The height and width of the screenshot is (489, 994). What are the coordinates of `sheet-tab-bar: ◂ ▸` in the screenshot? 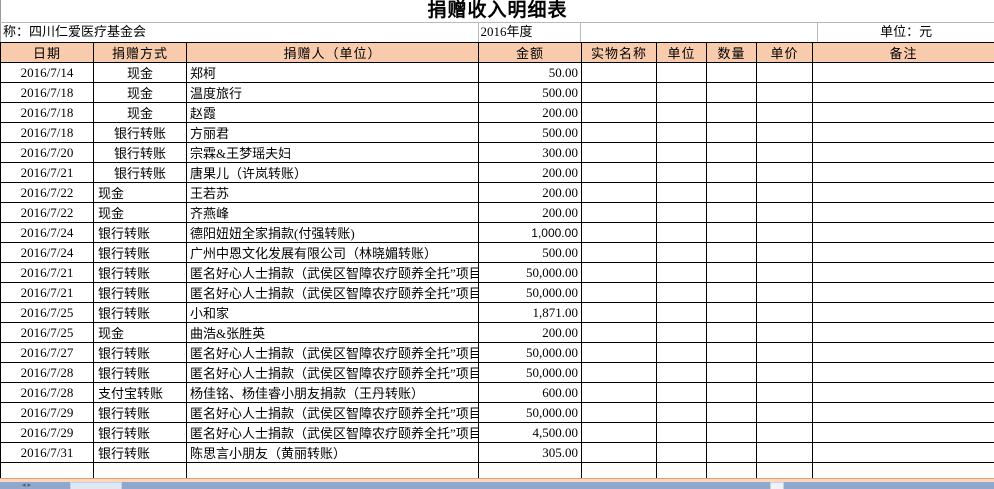 It's located at (497, 485).